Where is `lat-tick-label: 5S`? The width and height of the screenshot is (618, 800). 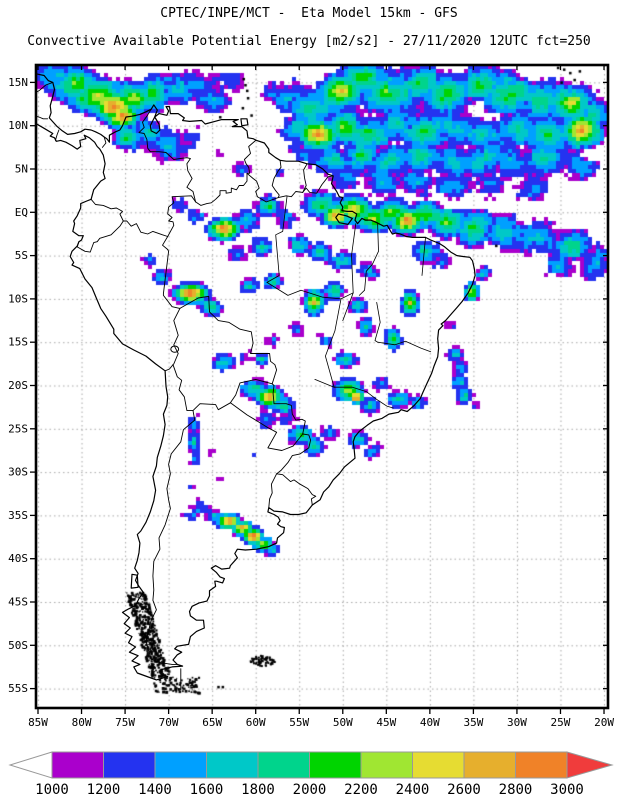
lat-tick-label: 5S is located at coordinates (21, 255).